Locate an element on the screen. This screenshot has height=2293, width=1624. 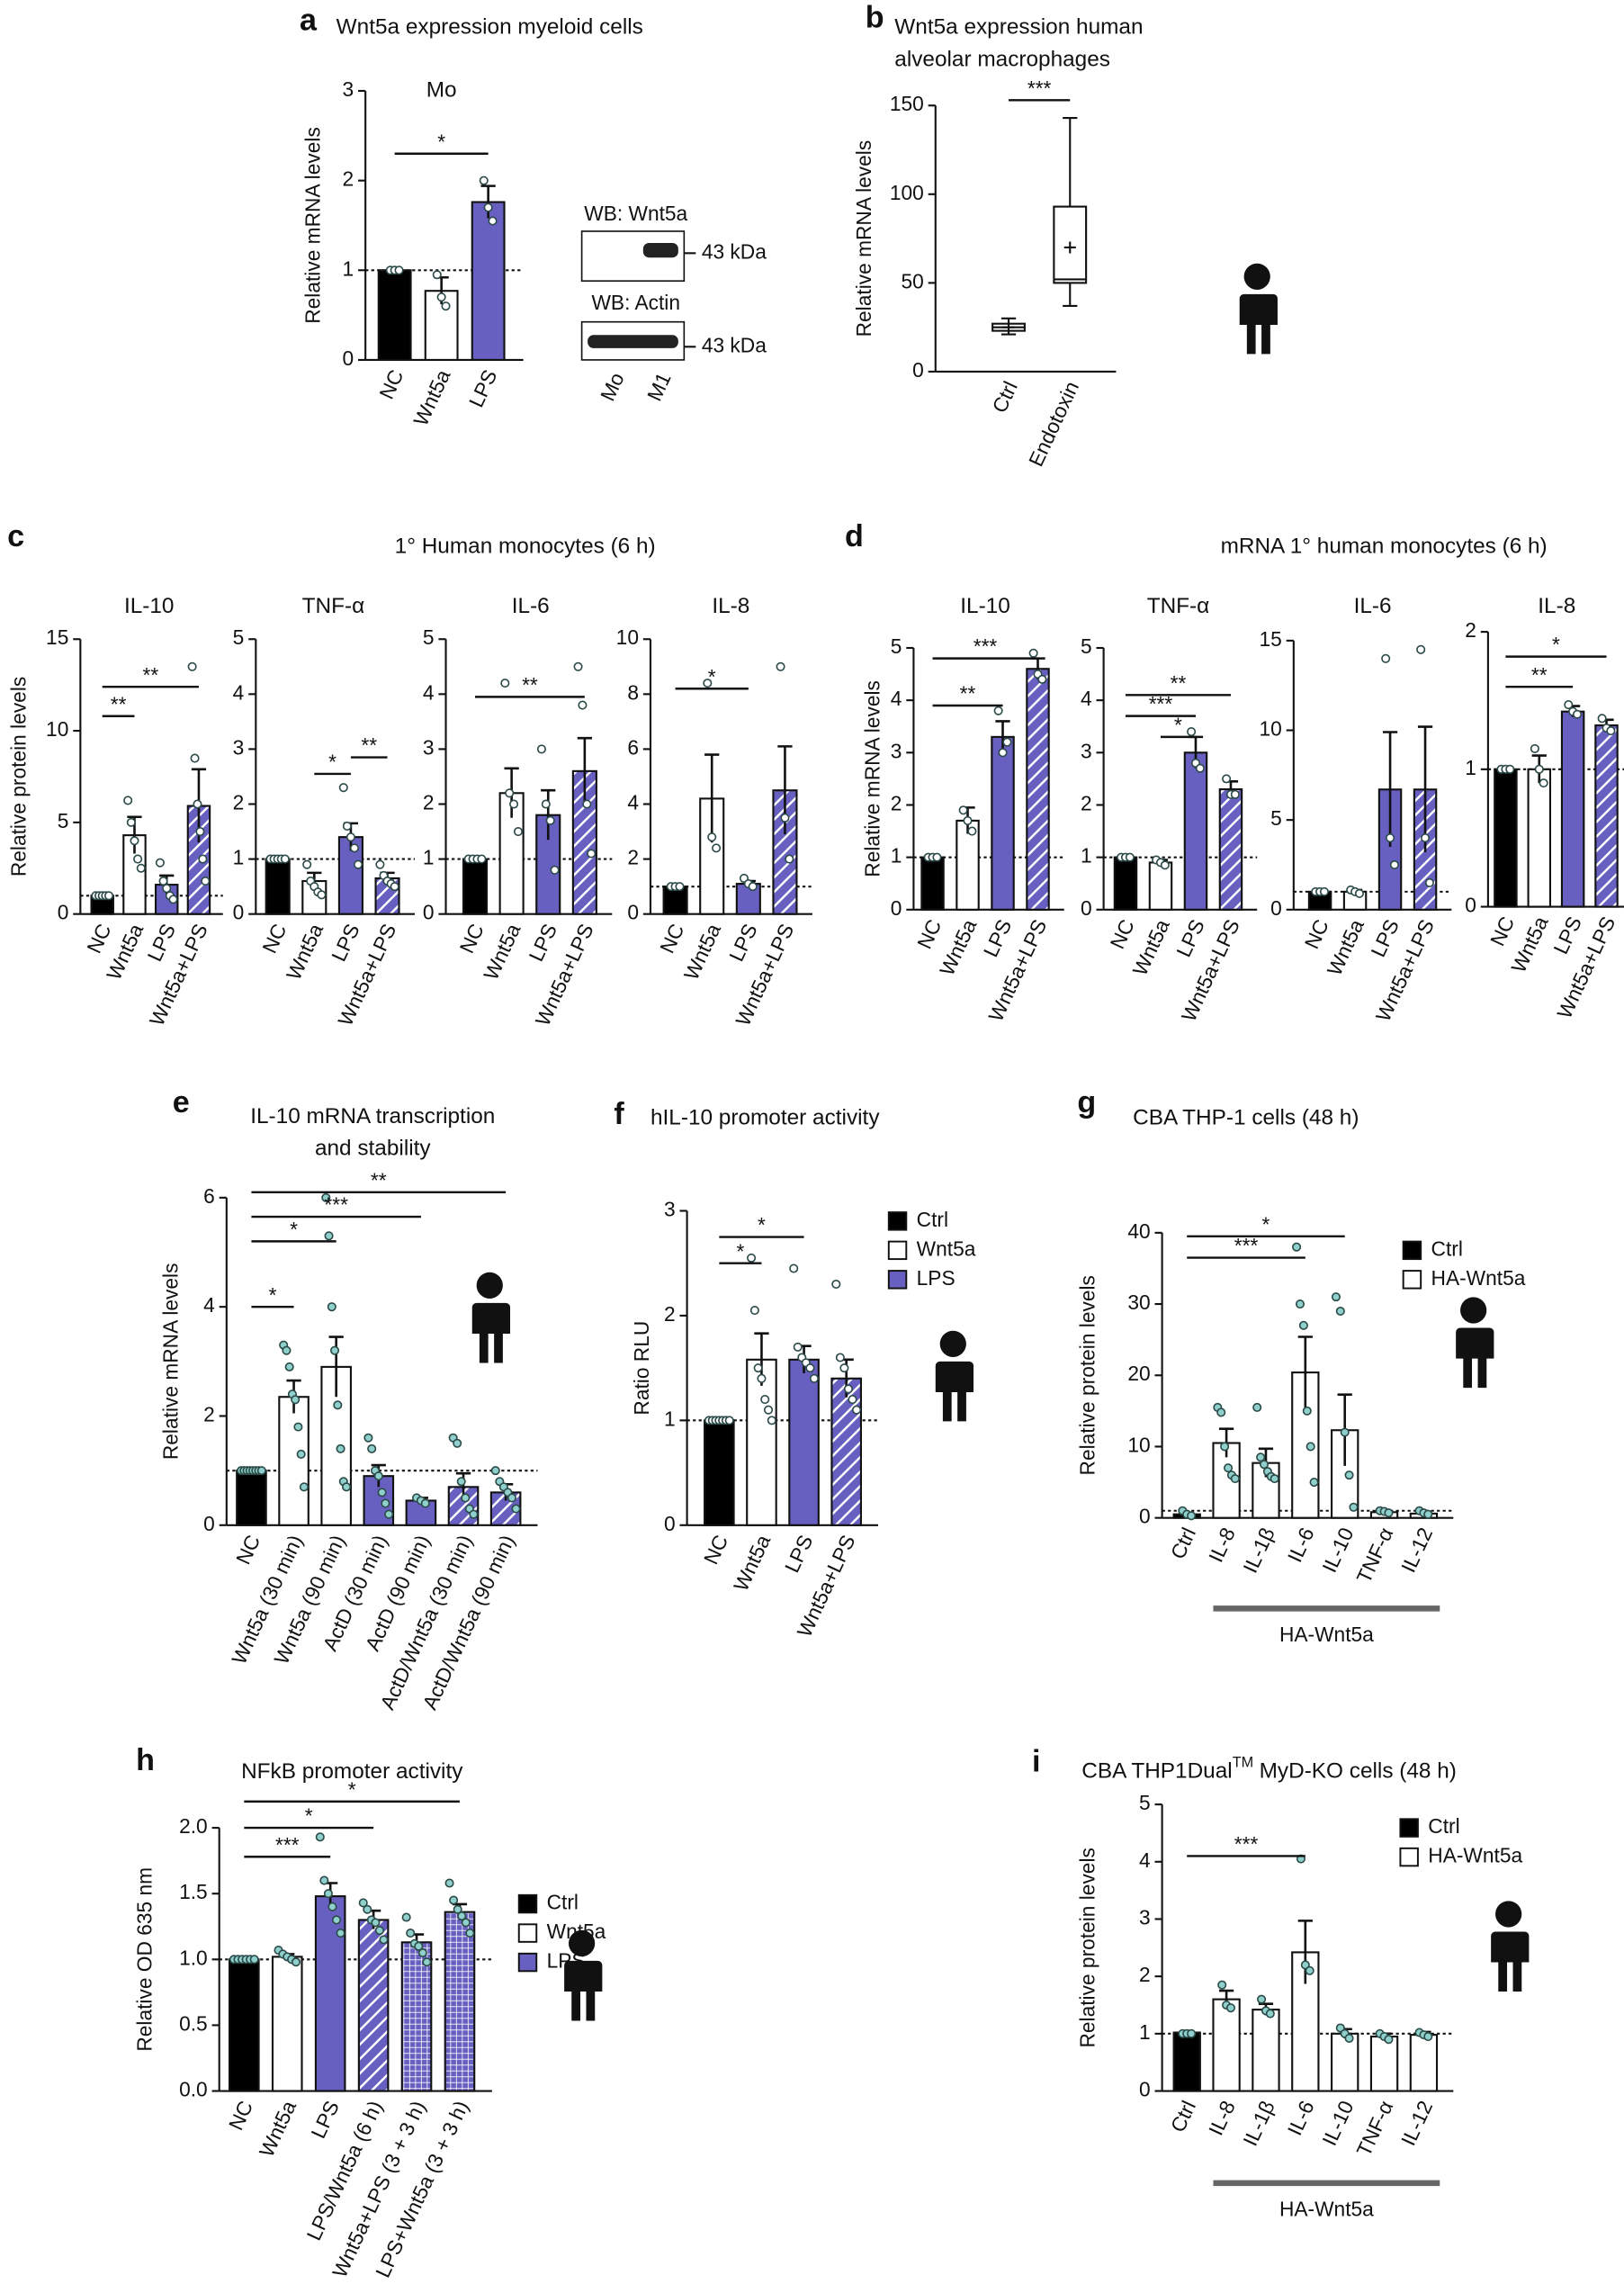
blot-band is located at coordinates (633, 341).